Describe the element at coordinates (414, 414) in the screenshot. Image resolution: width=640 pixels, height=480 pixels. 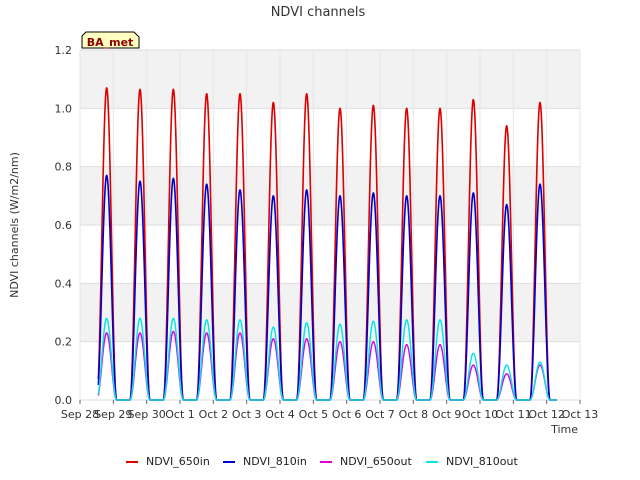
I see `x-tick-label: Oct 8` at that location.